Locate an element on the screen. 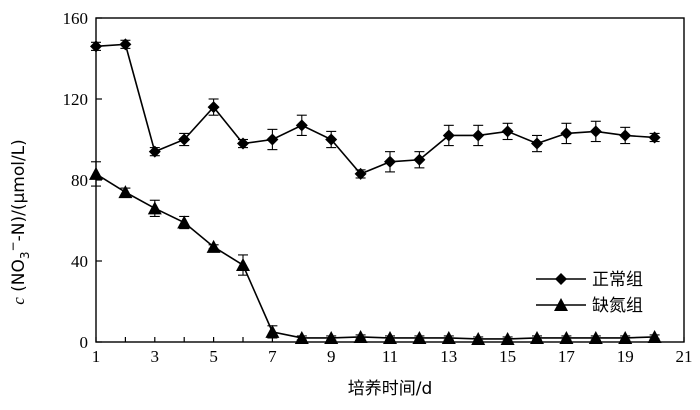 The width and height of the screenshot is (700, 410). x-tick-label: 1 is located at coordinates (96, 356).